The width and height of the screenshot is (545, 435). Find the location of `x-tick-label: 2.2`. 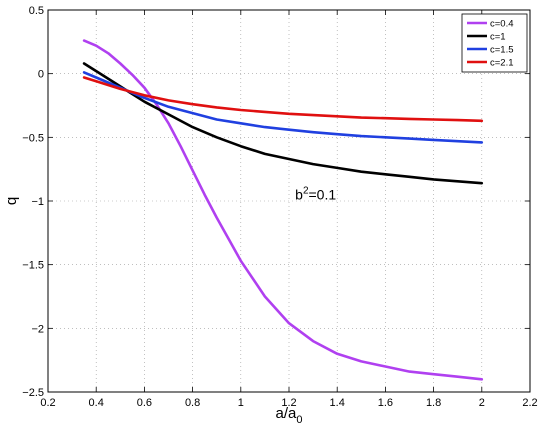

x-tick-label: 2.2 is located at coordinates (529, 403).